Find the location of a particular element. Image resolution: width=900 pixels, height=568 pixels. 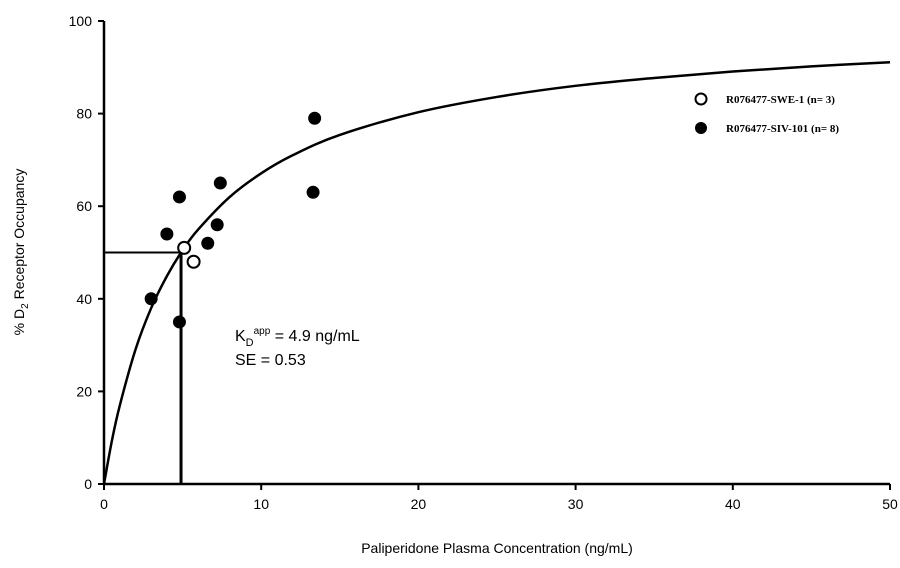

y-axis-label: % D2 Receptor Occupancy is located at coordinates (21, 252).